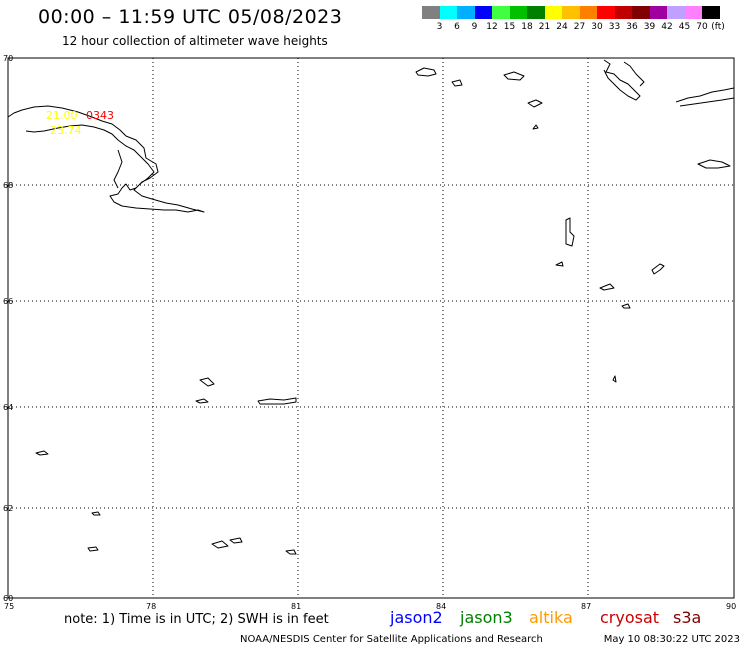 The height and width of the screenshot is (650, 740). I want to click on colorbar-label: 27, so click(579, 27).